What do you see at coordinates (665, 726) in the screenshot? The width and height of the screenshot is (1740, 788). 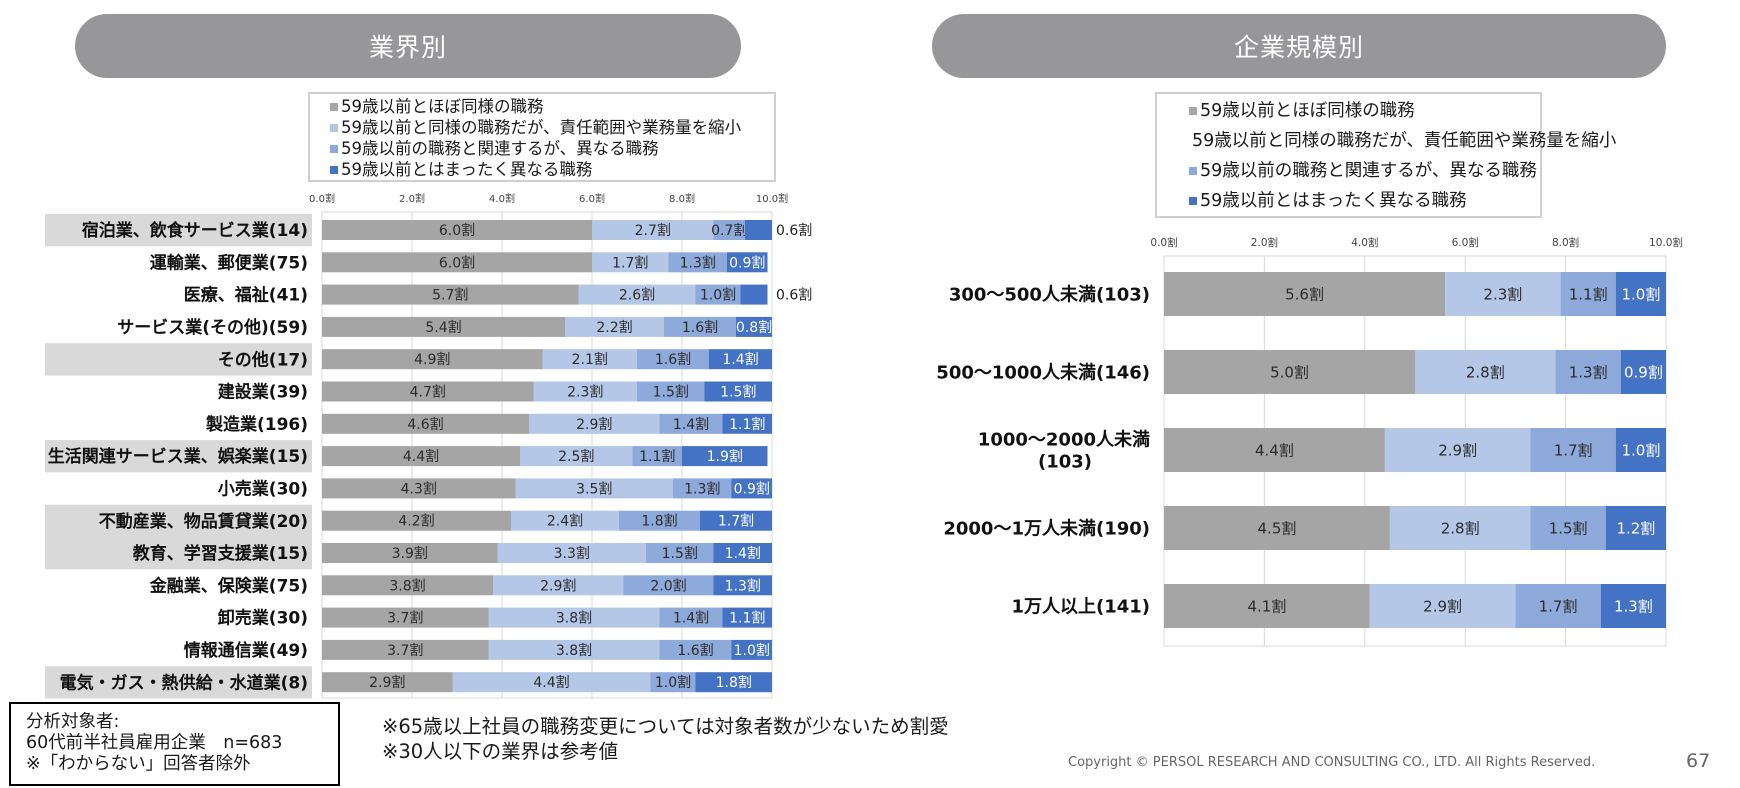 I see `footnote: ※65歳以上社員の職務変更については対象者数が少ないため割愛` at bounding box center [665, 726].